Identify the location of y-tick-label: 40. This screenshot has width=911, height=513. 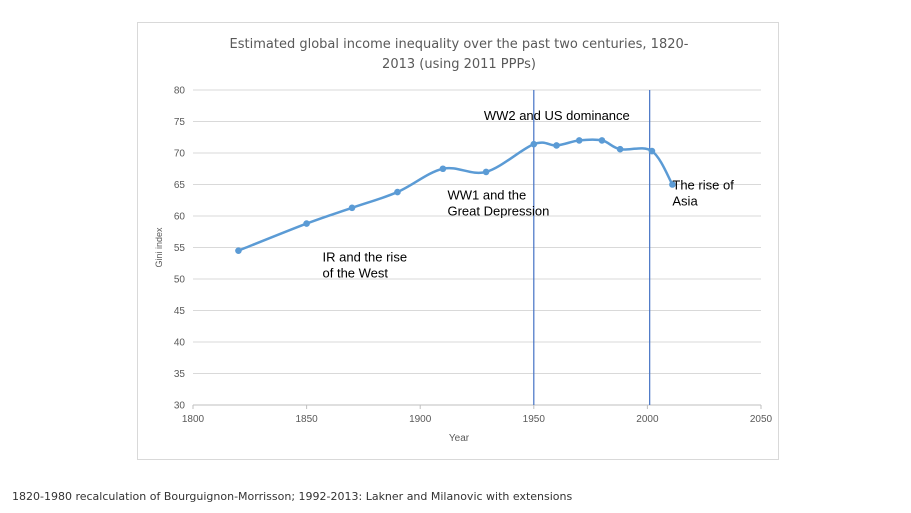
(180, 343).